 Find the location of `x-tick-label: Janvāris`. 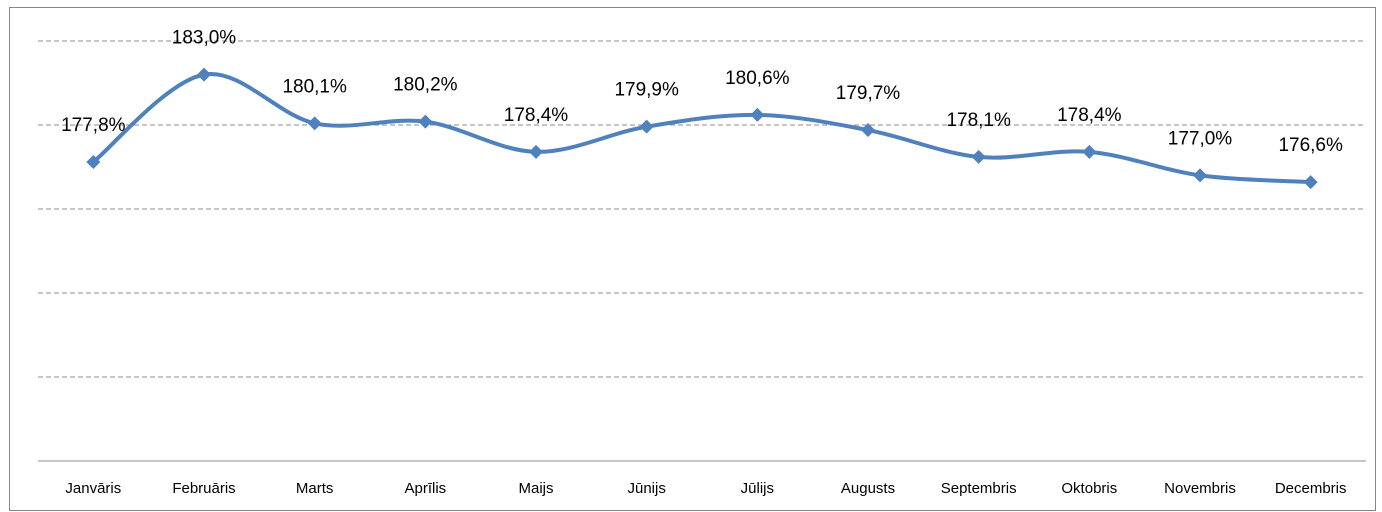

x-tick-label: Janvāris is located at coordinates (93, 488).